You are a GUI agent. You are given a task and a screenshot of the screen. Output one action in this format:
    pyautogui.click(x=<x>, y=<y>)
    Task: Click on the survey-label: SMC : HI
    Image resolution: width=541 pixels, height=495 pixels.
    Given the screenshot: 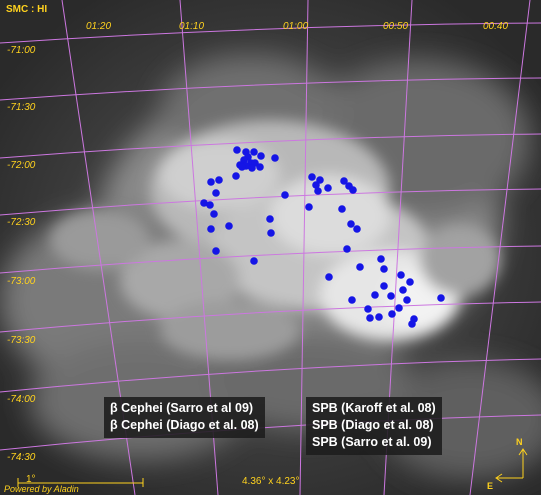 What is the action you would take?
    pyautogui.click(x=27, y=9)
    